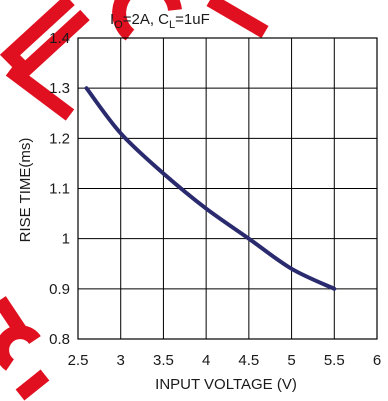 The height and width of the screenshot is (401, 388). I want to click on y-tick-labels: 0.8 0.9 1 1.1 1.2 1.3 1.4, so click(59, 189).